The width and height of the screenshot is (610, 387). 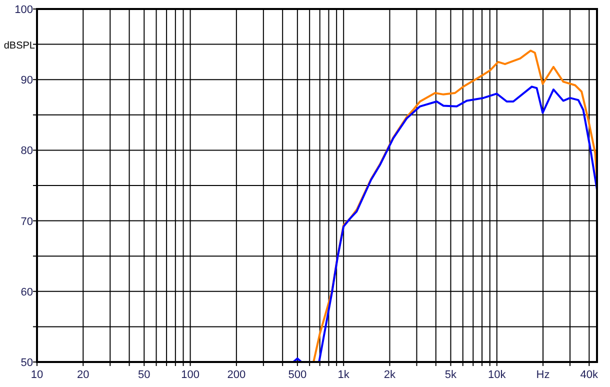 I want to click on x-tick-label: 200, so click(x=236, y=375).